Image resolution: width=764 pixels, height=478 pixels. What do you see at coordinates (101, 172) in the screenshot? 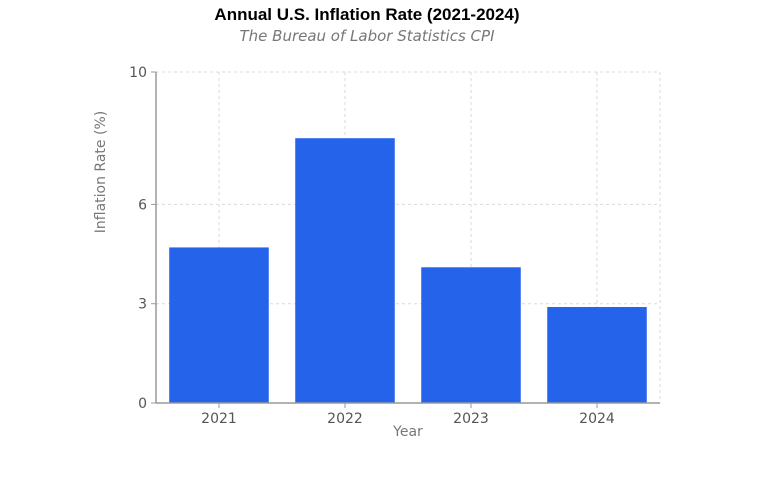
I see `y-axis-title: Inflation Rate (%)` at bounding box center [101, 172].